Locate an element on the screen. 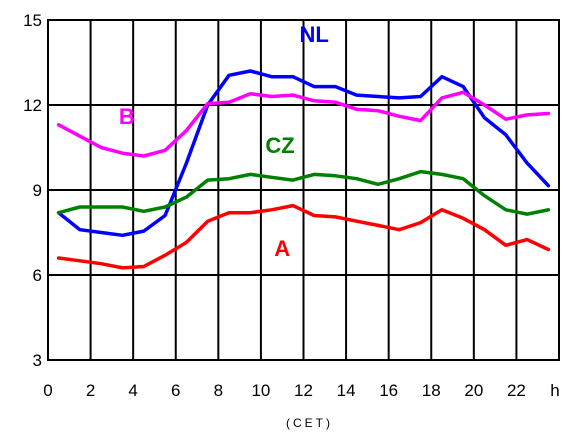 The image size is (563, 435). y-tick-label: 15 is located at coordinates (32, 20).